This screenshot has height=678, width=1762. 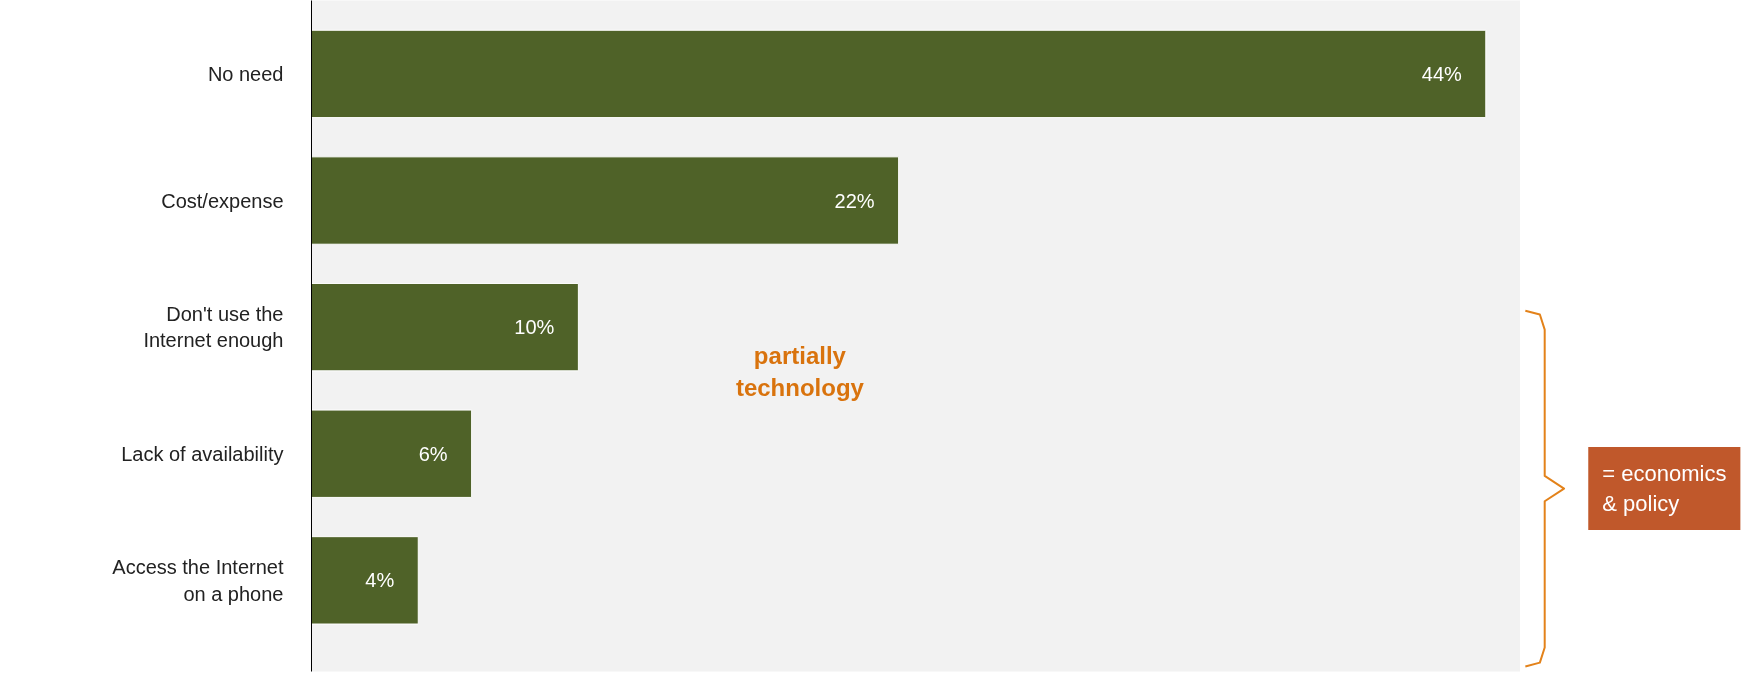 What do you see at coordinates (433, 453) in the screenshot?
I see `data-label: 6%` at bounding box center [433, 453].